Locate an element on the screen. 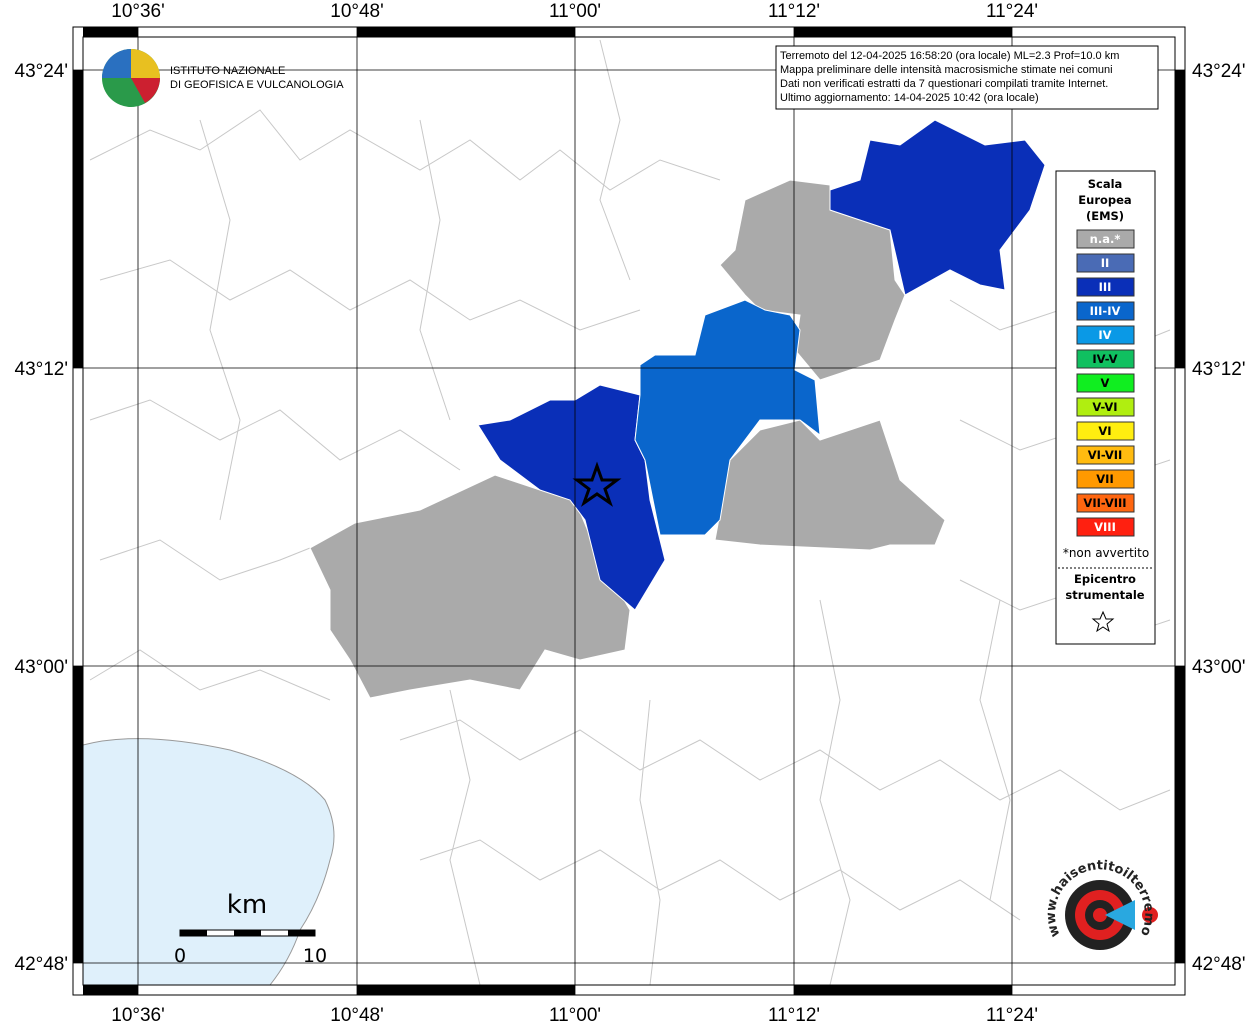 Image resolution: width=1258 pixels, height=1024 pixels. legend-label: II is located at coordinates (1105, 263).